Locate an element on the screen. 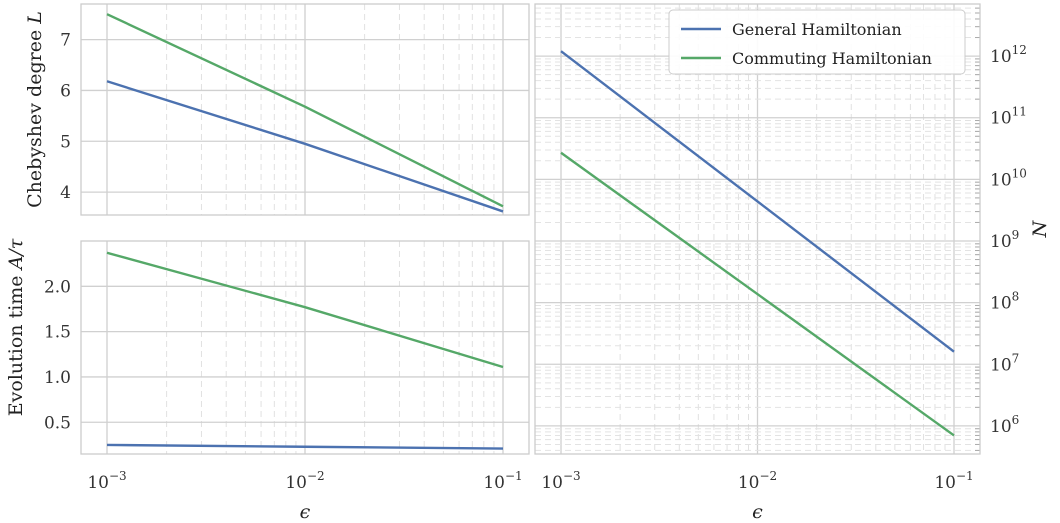  y-tick-label: 10¹² is located at coordinates (1008, 55).